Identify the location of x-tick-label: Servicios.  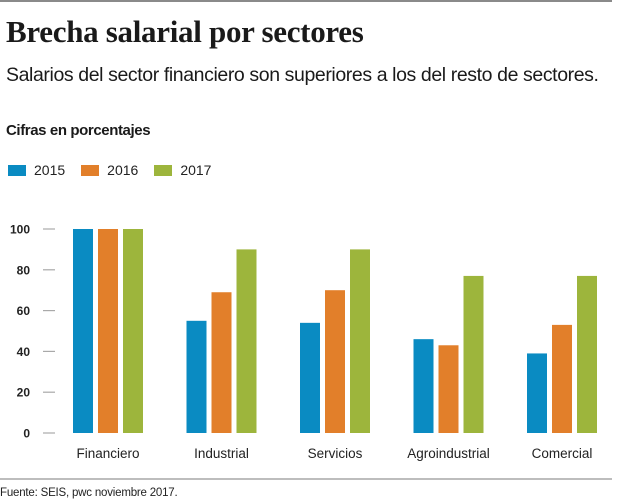
(335, 453).